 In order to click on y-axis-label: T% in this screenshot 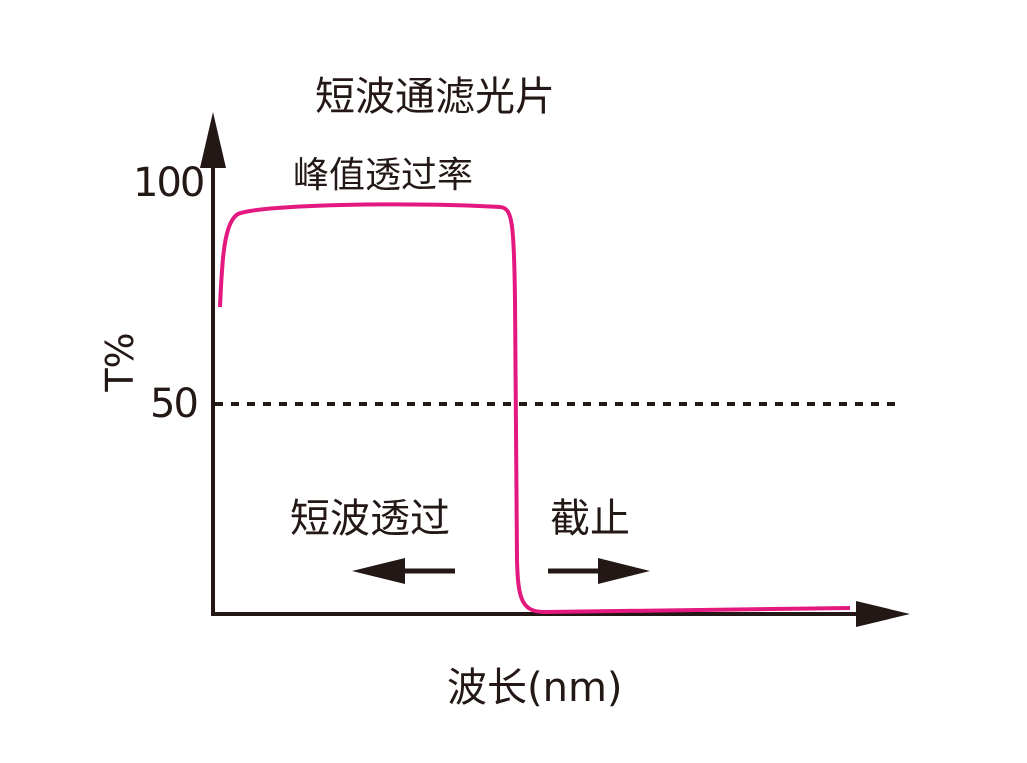, I will do `click(120, 362)`.